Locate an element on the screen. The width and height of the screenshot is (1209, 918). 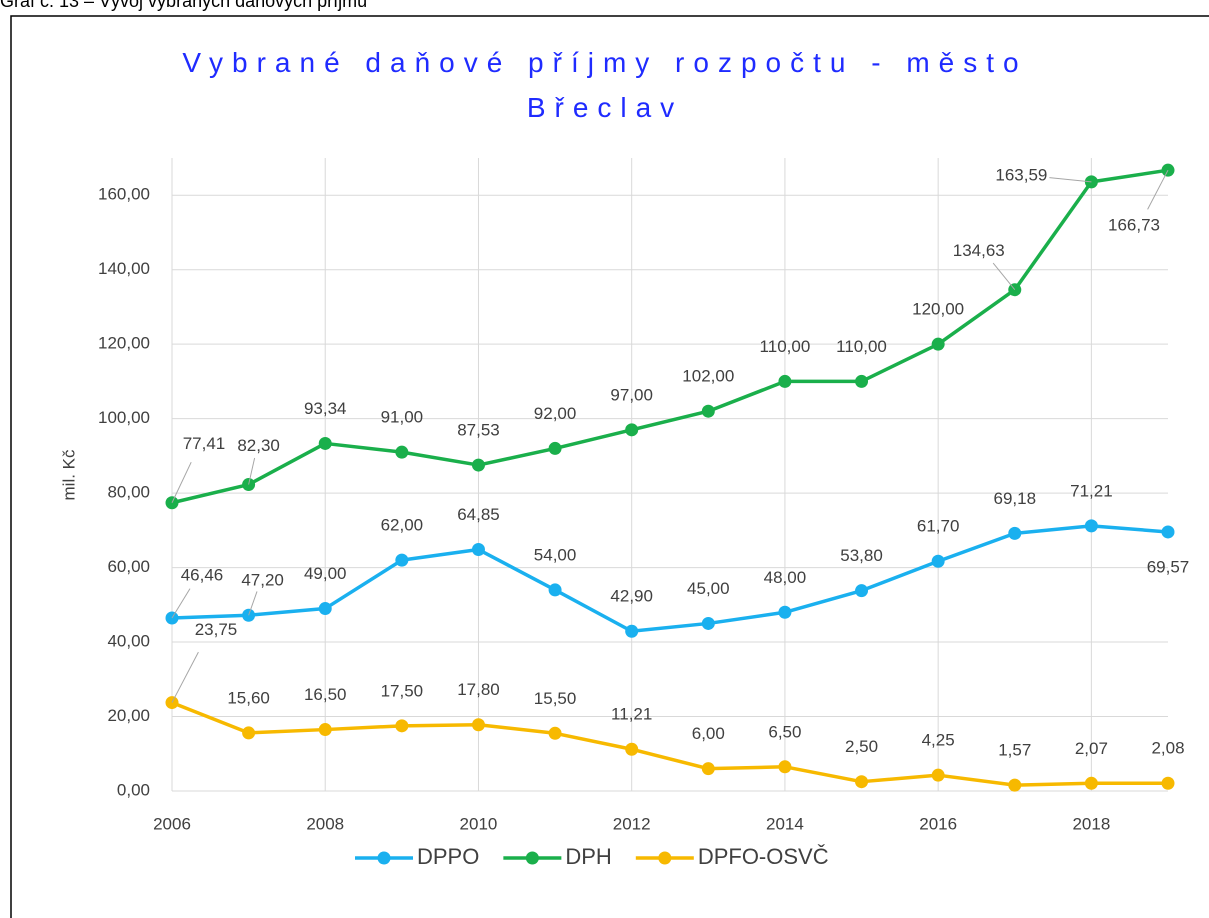
data-label: 91,00 is located at coordinates (402, 417).